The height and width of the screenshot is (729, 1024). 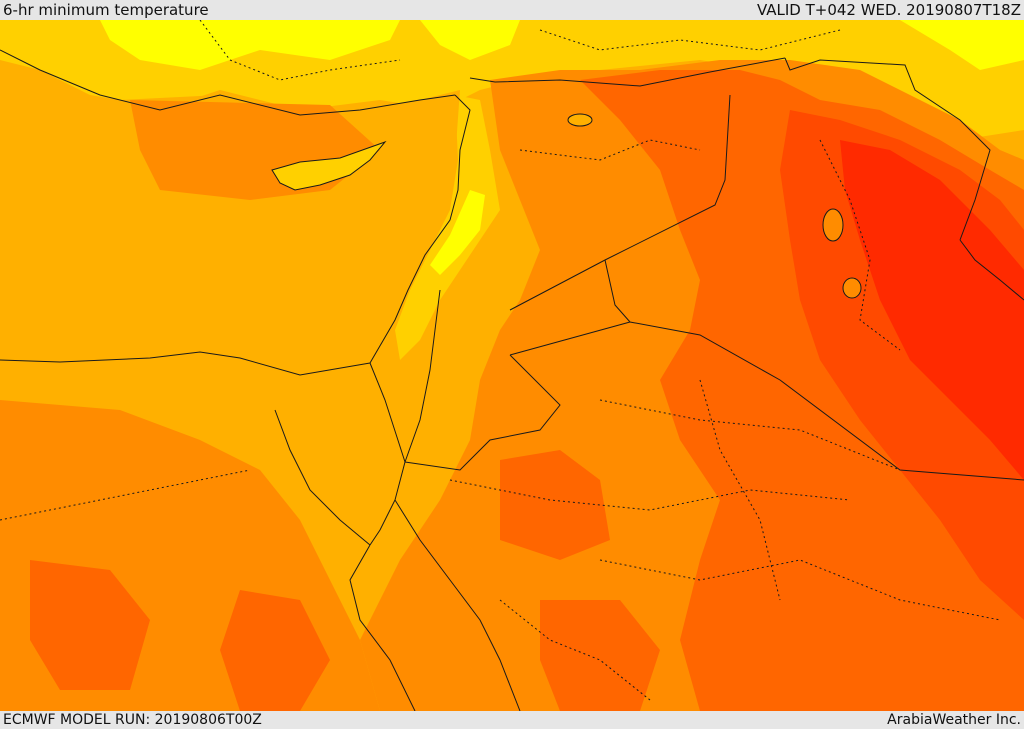 I want to click on light-yellow-patches-north, so click(x=250, y=45).